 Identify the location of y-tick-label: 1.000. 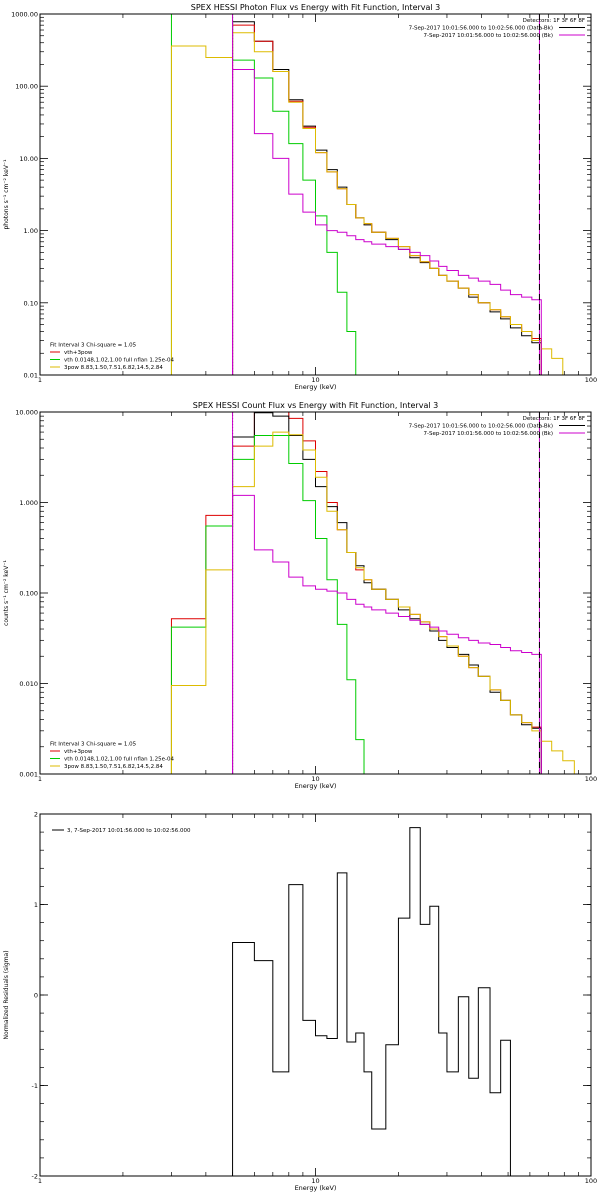
(28, 503).